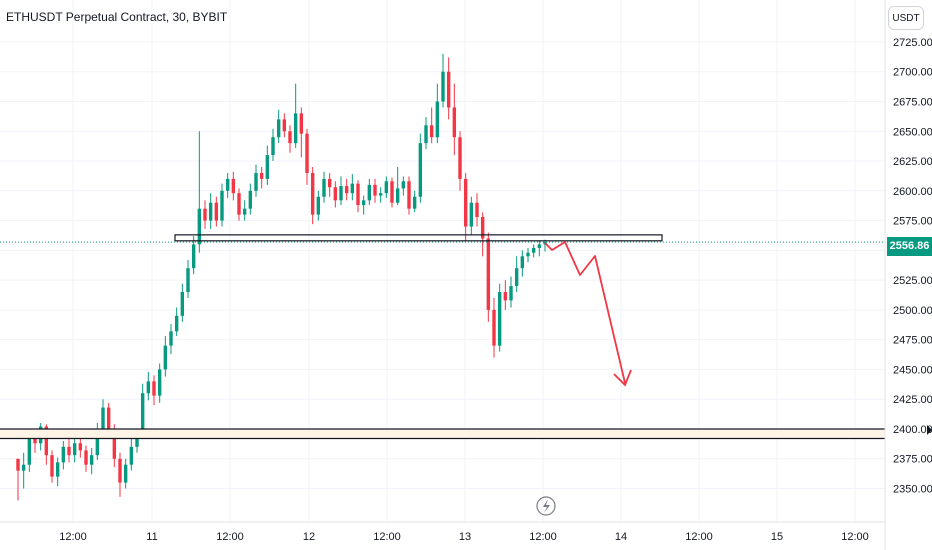 Image resolution: width=932 pixels, height=550 pixels. What do you see at coordinates (912, 400) in the screenshot?
I see `y-tick-label: 2425.00` at bounding box center [912, 400].